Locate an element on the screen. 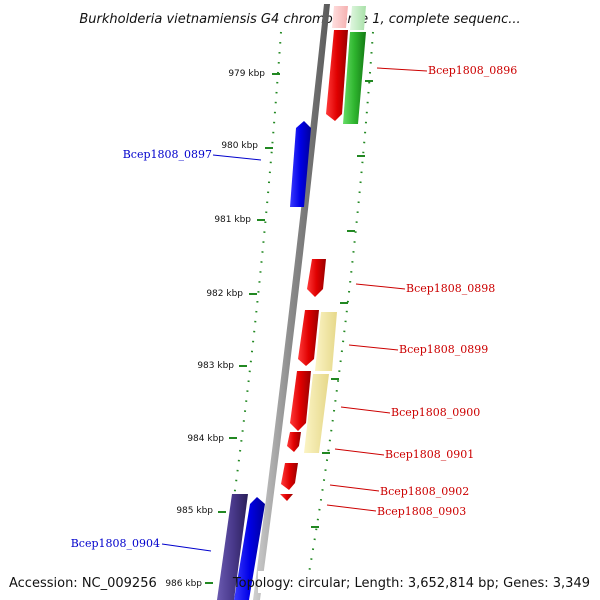 This screenshot has height=600, width=600. ruler-label: 986 kbp is located at coordinates (183, 584).